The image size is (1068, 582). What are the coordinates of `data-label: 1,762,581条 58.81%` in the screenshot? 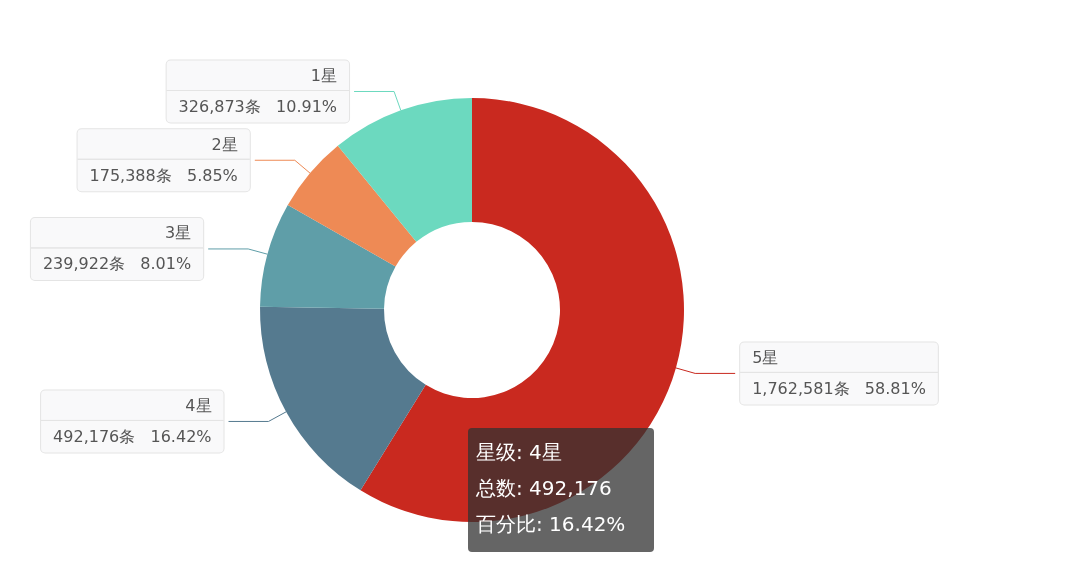 It's located at (839, 388).